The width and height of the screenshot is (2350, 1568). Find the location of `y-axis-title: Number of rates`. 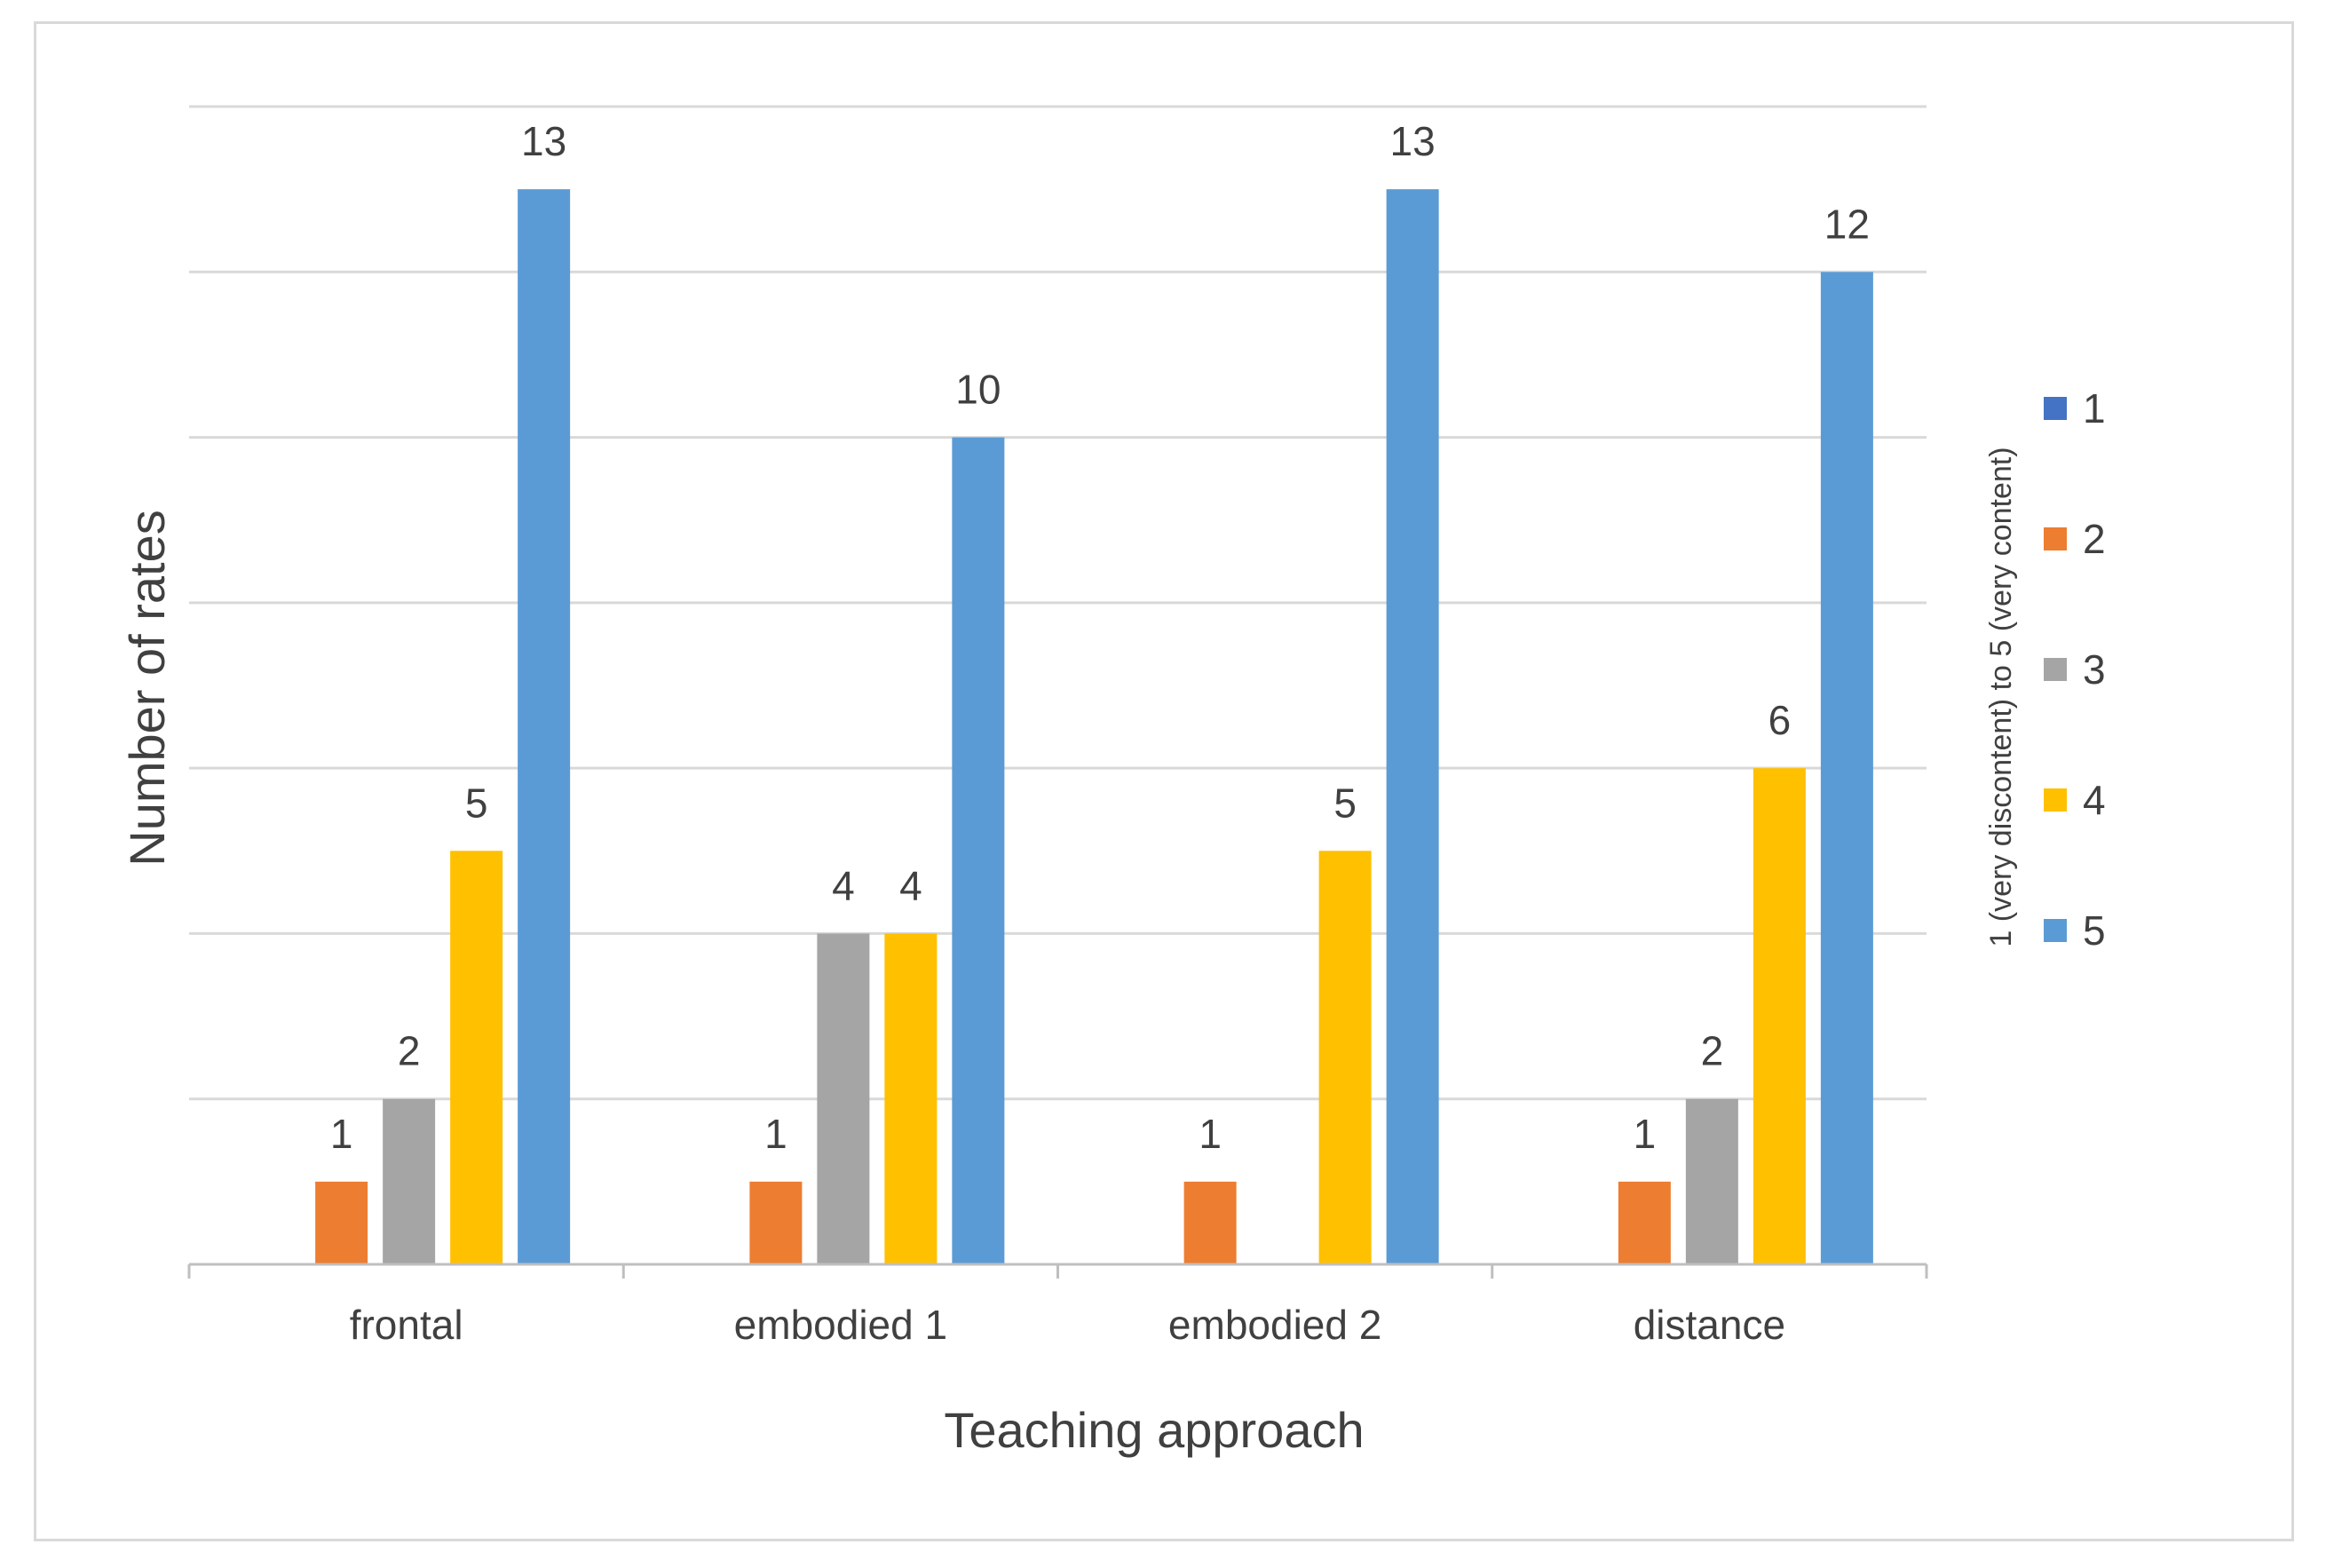

y-axis-title: Number of rates is located at coordinates (147, 688).